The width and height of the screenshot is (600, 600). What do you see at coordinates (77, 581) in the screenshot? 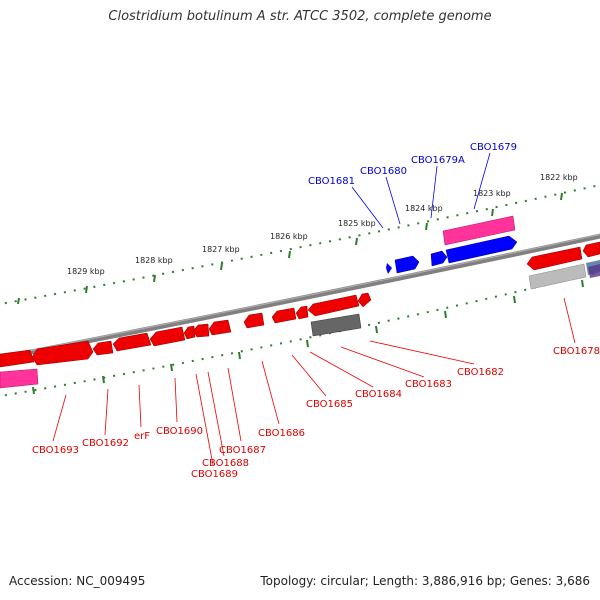
I see `accession-label: Accession: NC_009495` at bounding box center [77, 581].